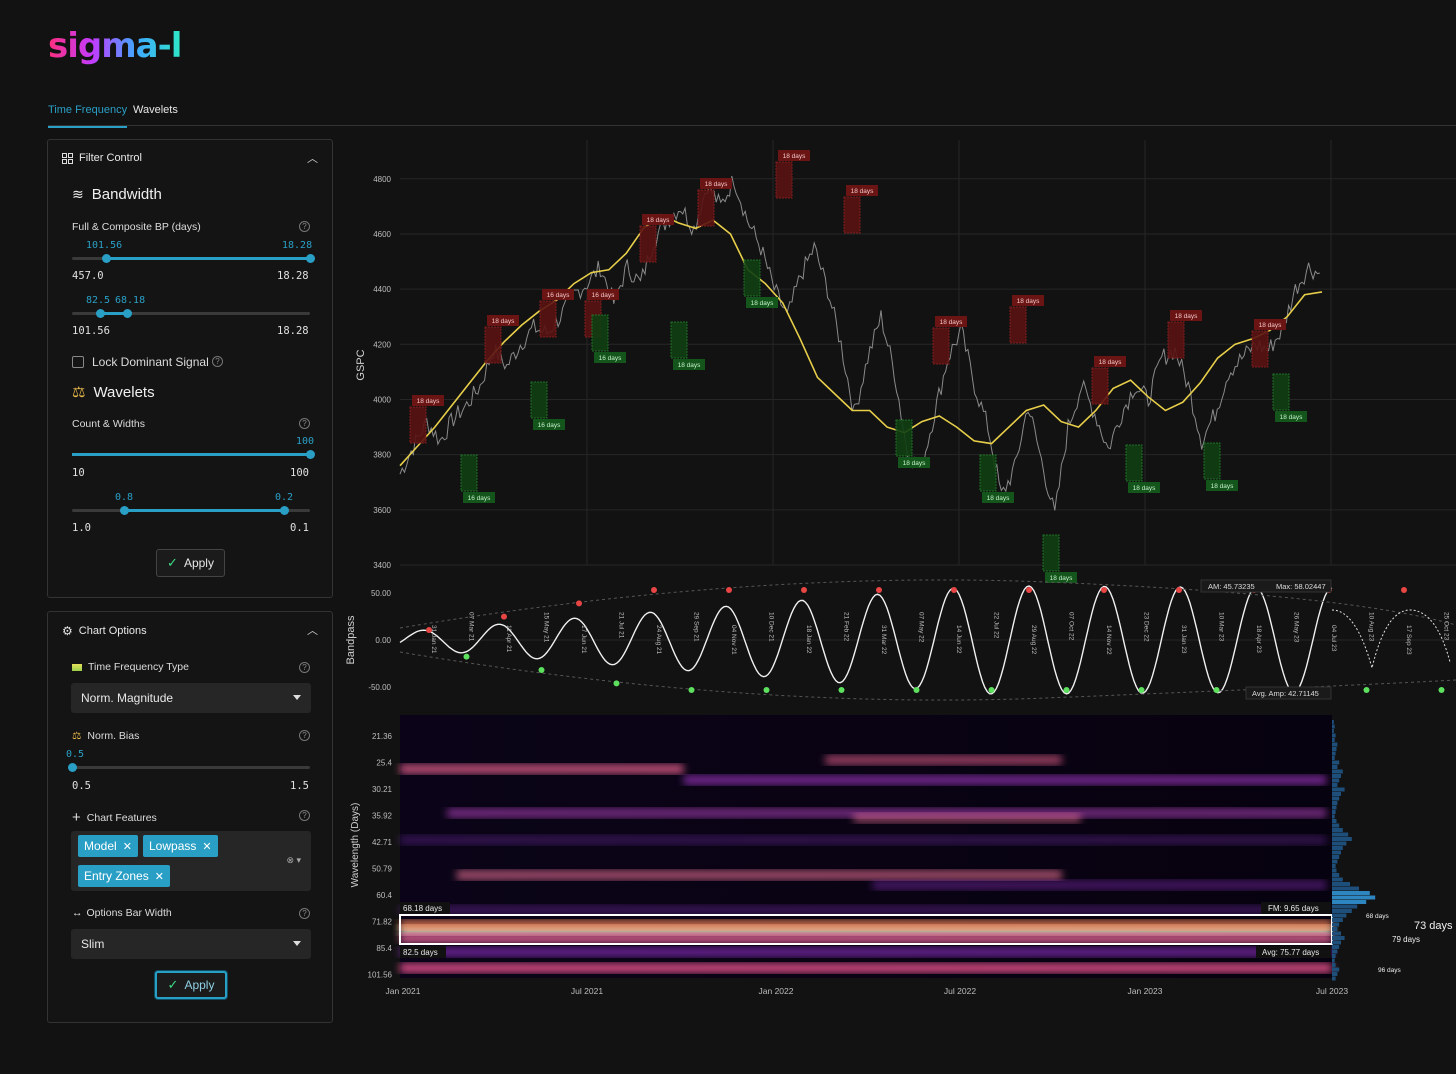 Image resolution: width=1456 pixels, height=1074 pixels. What do you see at coordinates (191, 698) in the screenshot?
I see `tf-type-select: Norm. Magnitude` at bounding box center [191, 698].